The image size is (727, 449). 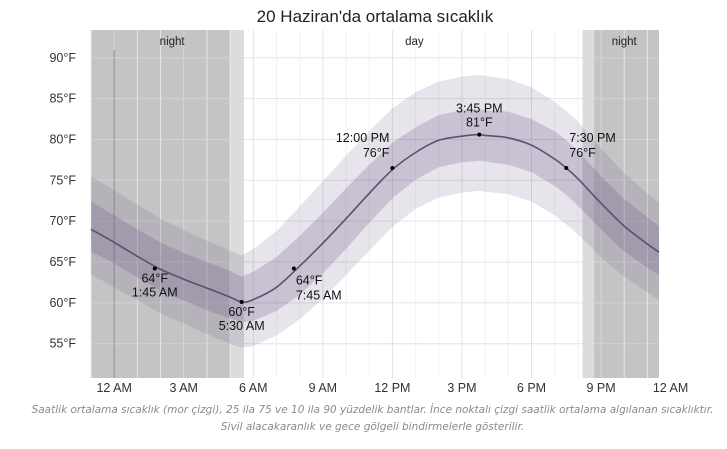 What do you see at coordinates (62, 344) in the screenshot?
I see `ytick-label-55: 55°F` at bounding box center [62, 344].